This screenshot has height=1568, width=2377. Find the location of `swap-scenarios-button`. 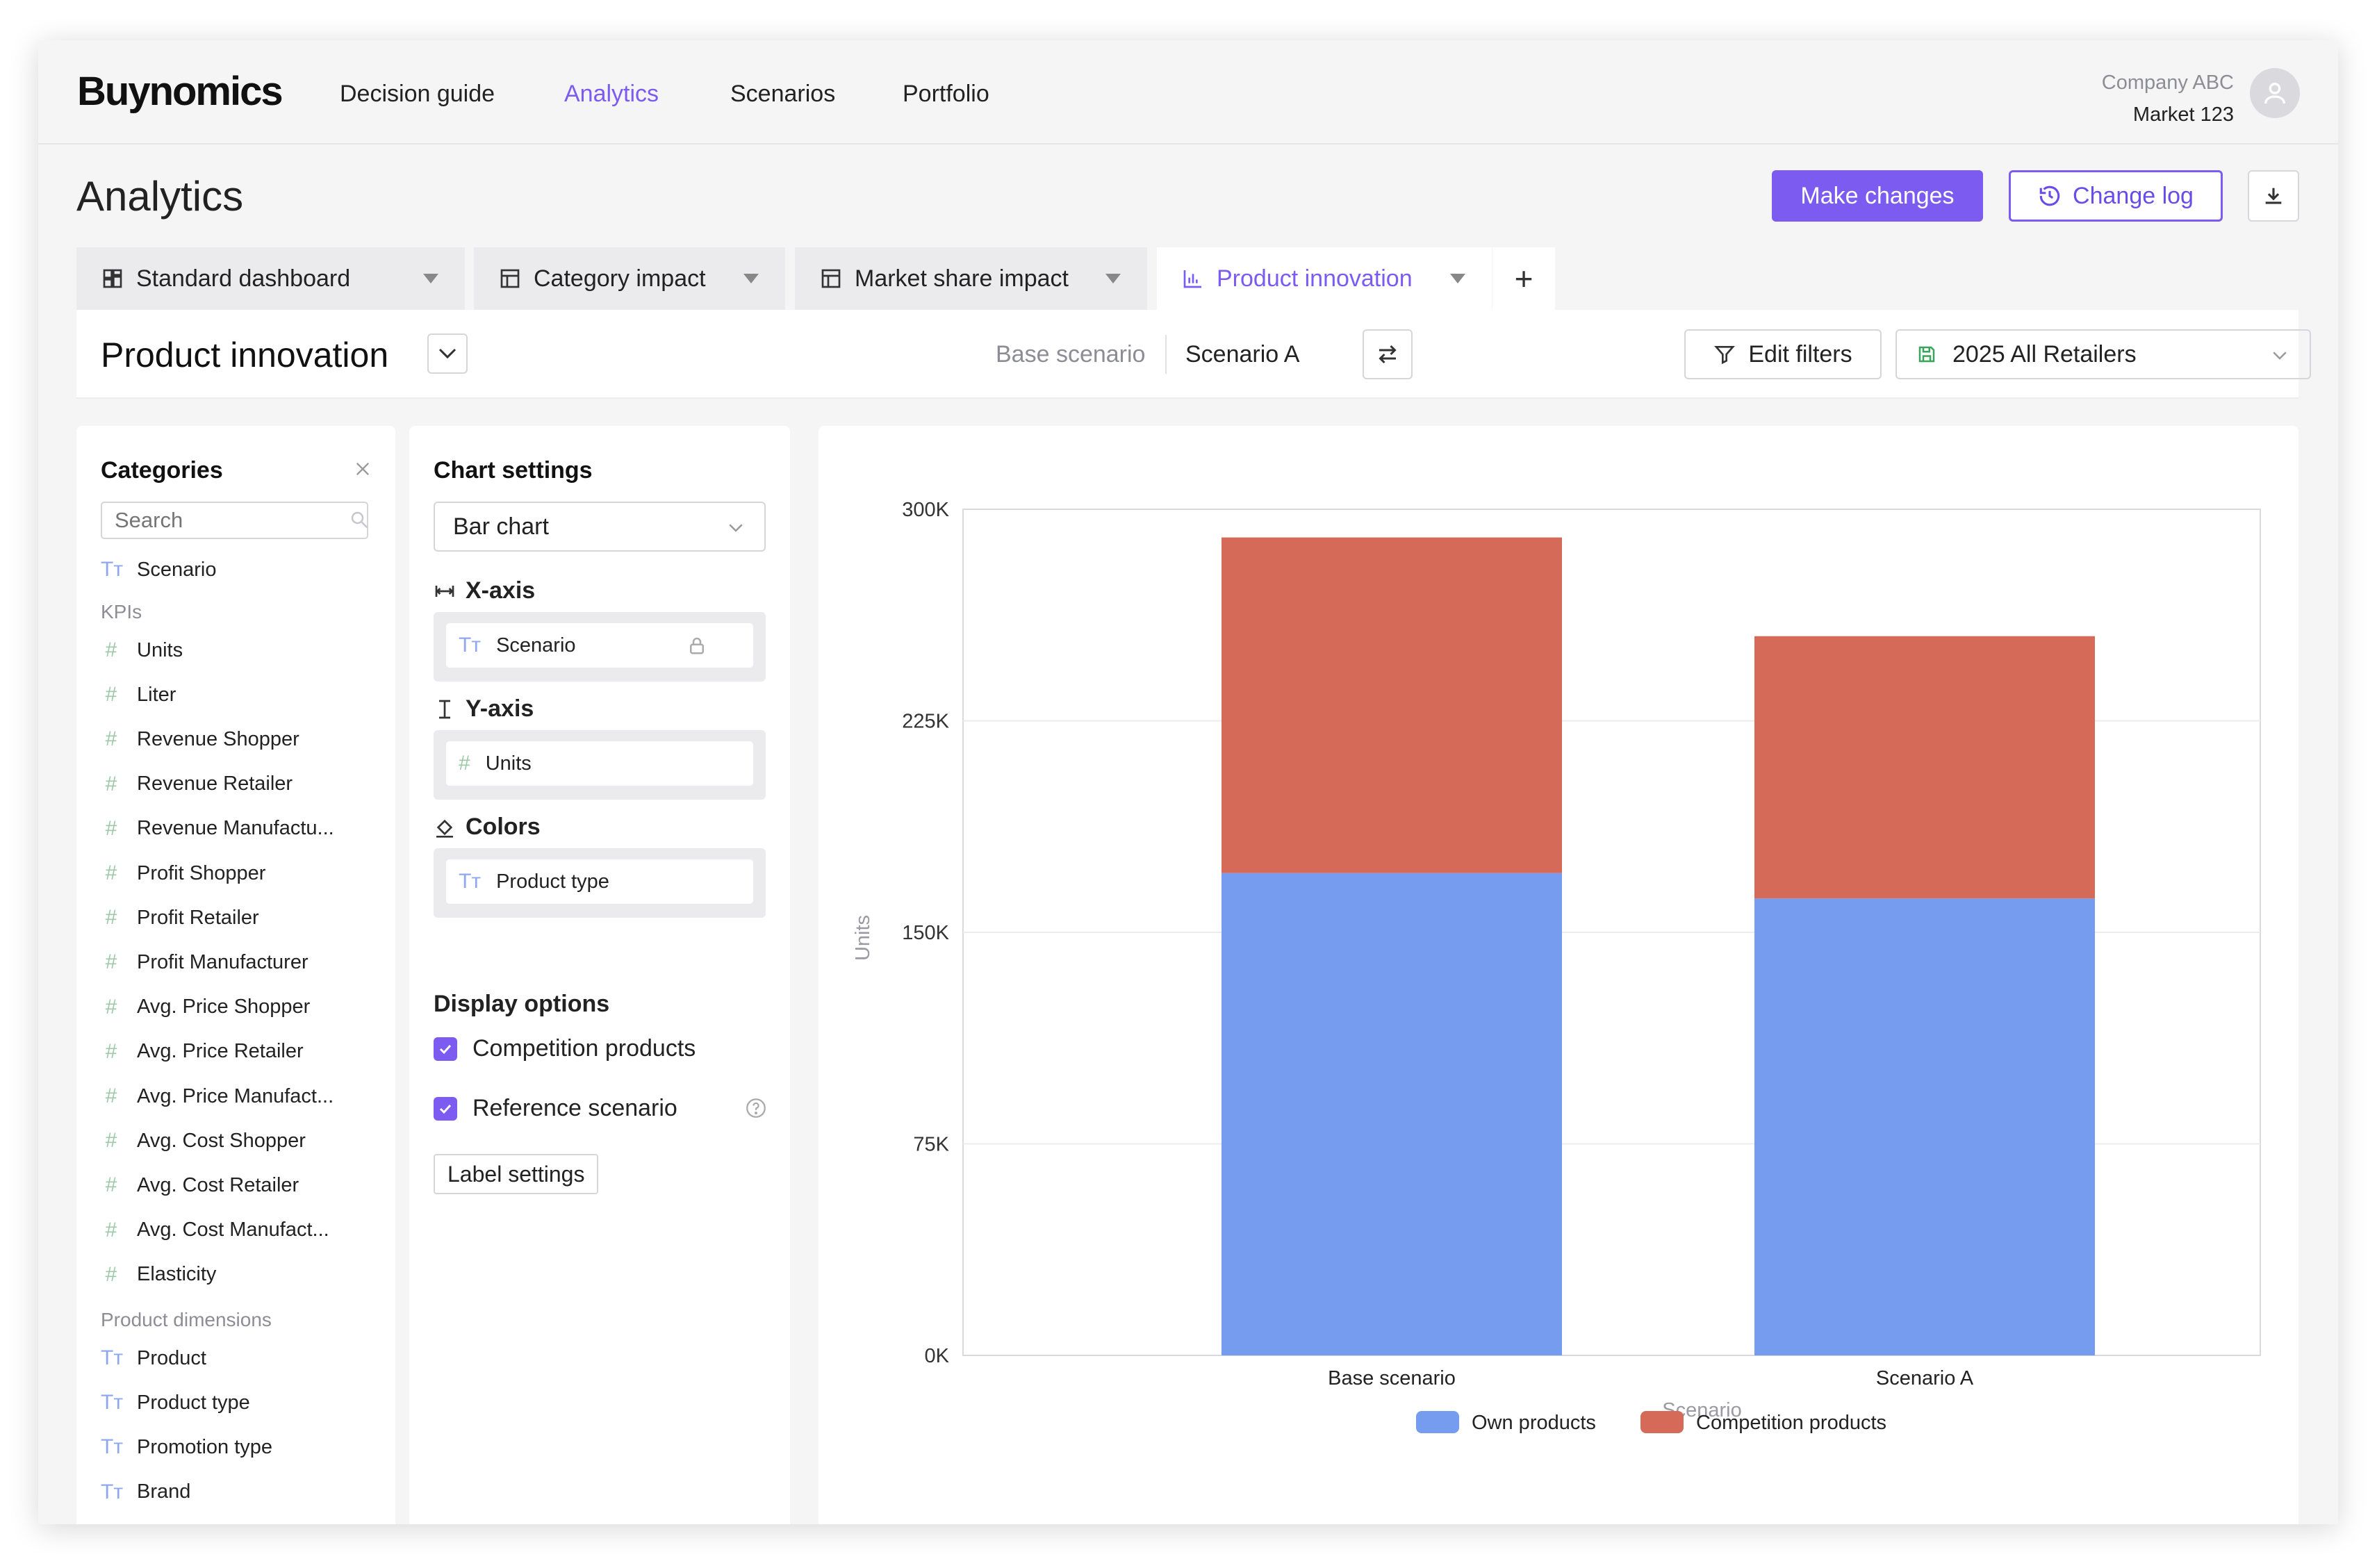

swap-scenarios-button is located at coordinates (1388, 354).